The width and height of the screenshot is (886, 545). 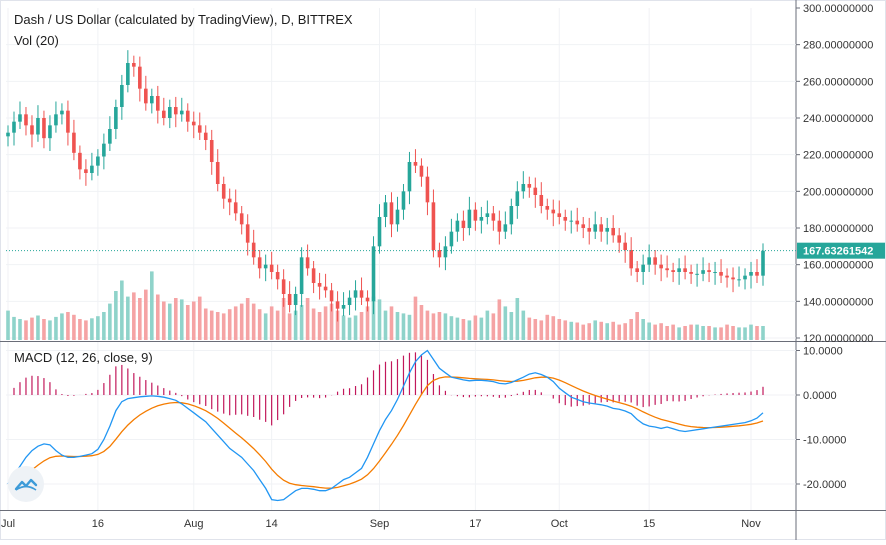 I want to click on time-tick-label: Nov, so click(x=751, y=524).